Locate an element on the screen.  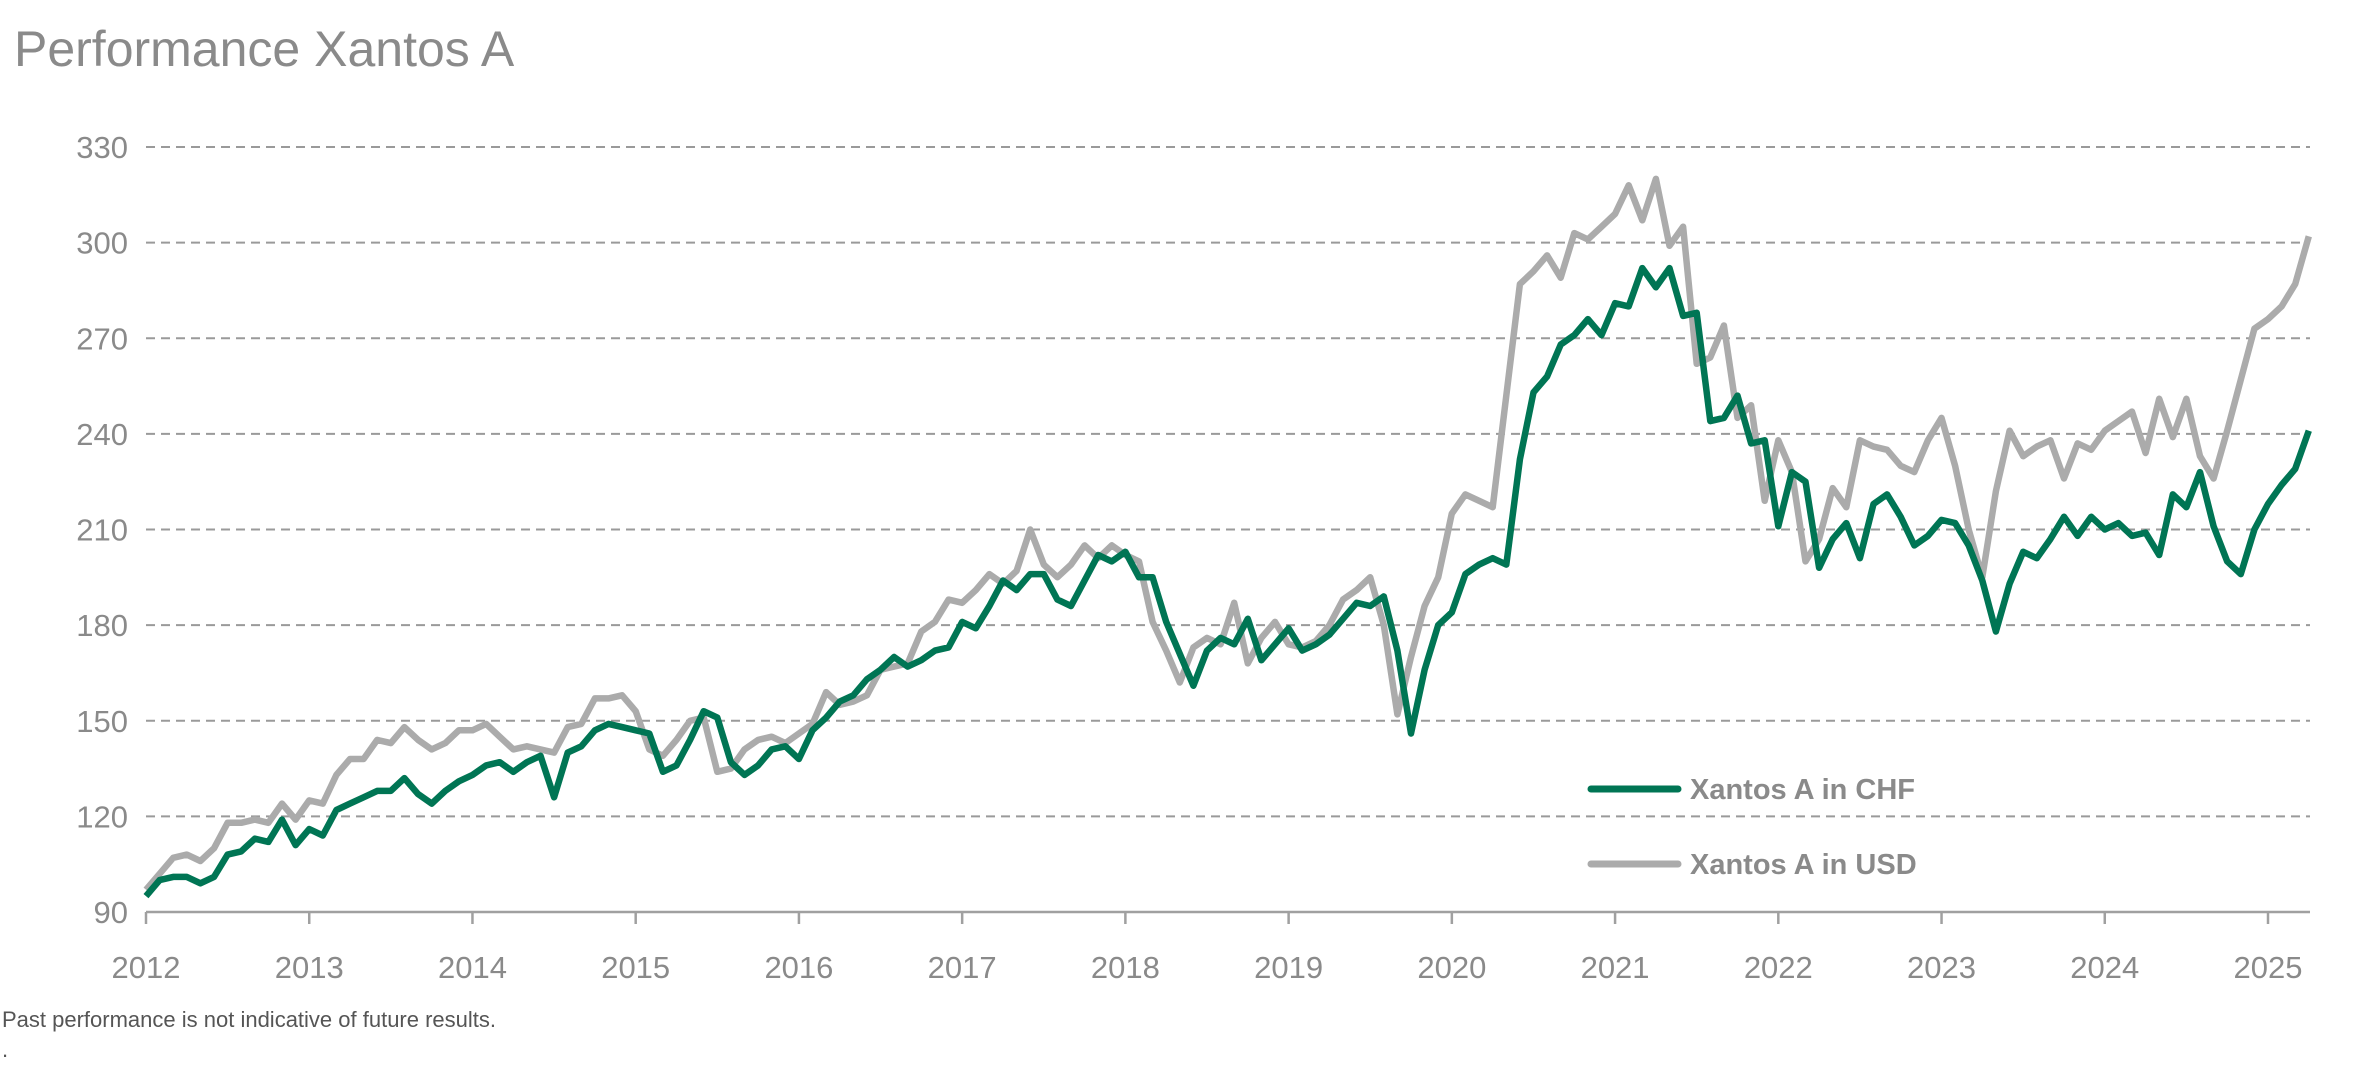
legend-label-usd: Xantos A in USD is located at coordinates (1803, 865).